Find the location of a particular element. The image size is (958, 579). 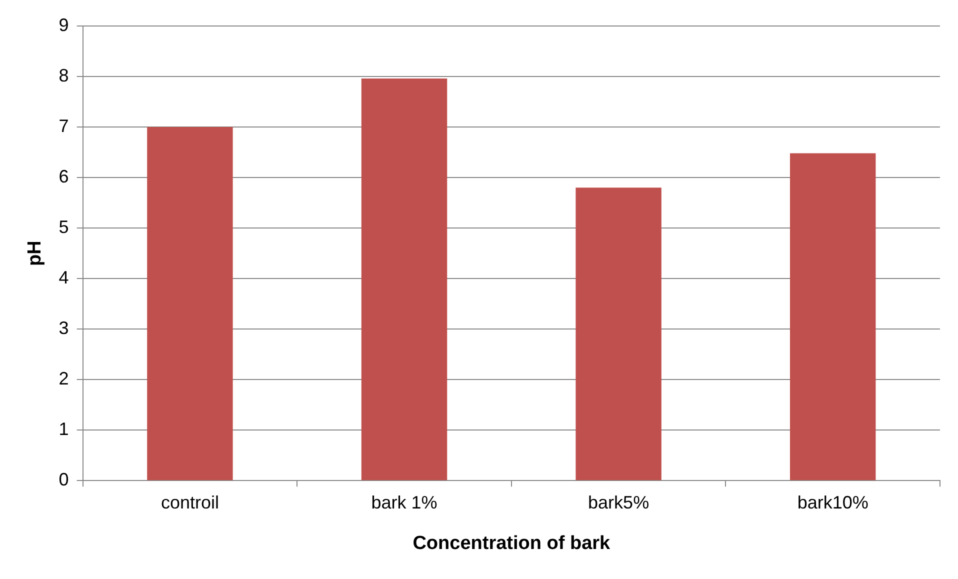

y-tick-label: 7 is located at coordinates (63, 126).